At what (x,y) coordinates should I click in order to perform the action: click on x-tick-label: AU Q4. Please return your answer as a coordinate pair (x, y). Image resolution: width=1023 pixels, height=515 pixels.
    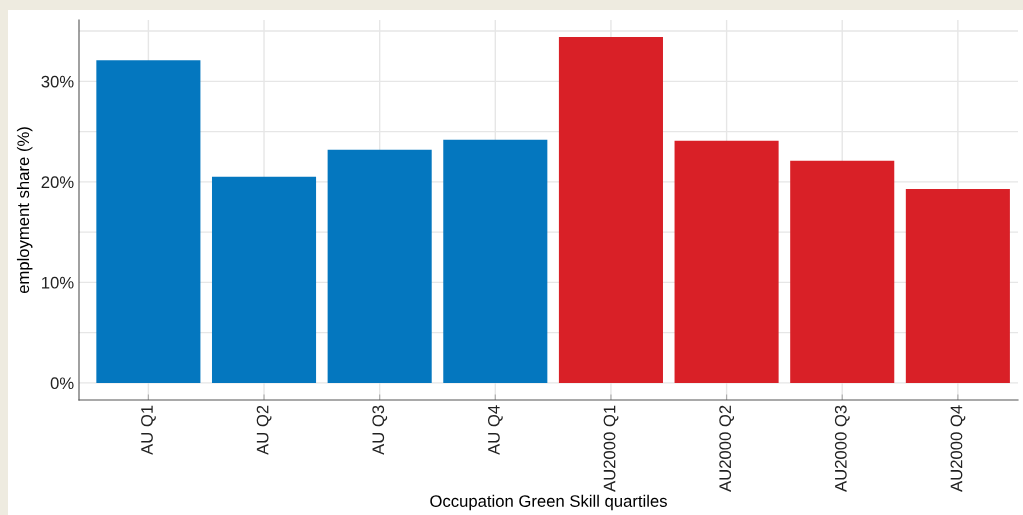
    Looking at the image, I should click on (495, 430).